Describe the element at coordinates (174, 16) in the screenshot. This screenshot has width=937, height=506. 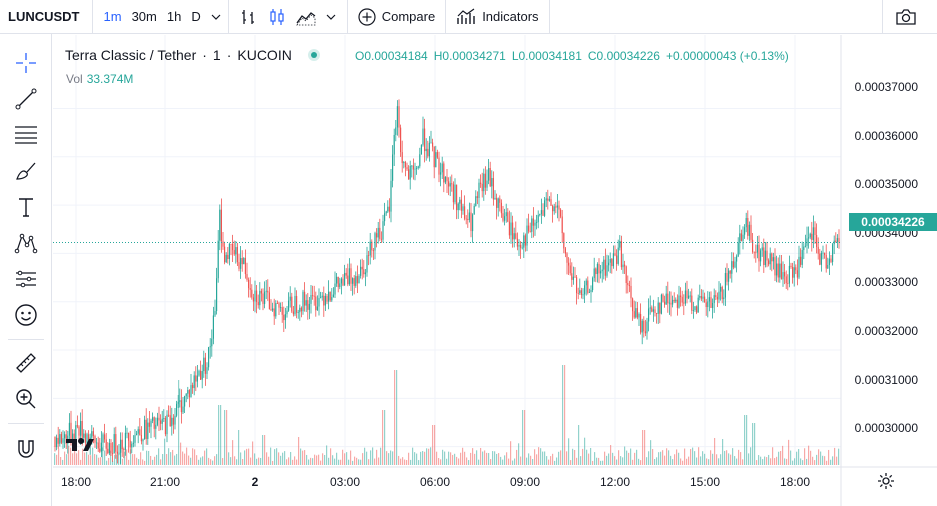
I see `timeframe-1h: 1h` at that location.